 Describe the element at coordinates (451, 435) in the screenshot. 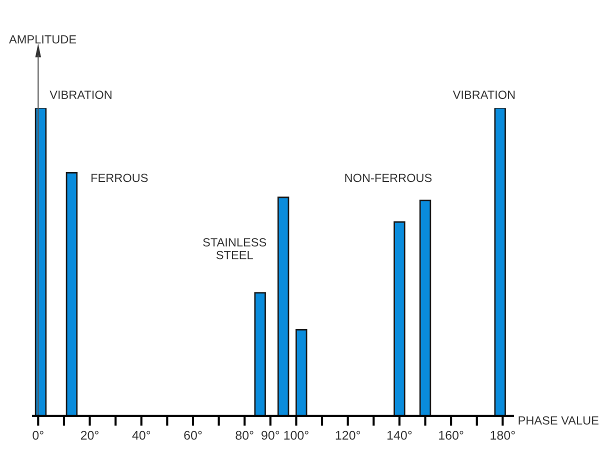

I see `x-tick-label: 160°` at that location.